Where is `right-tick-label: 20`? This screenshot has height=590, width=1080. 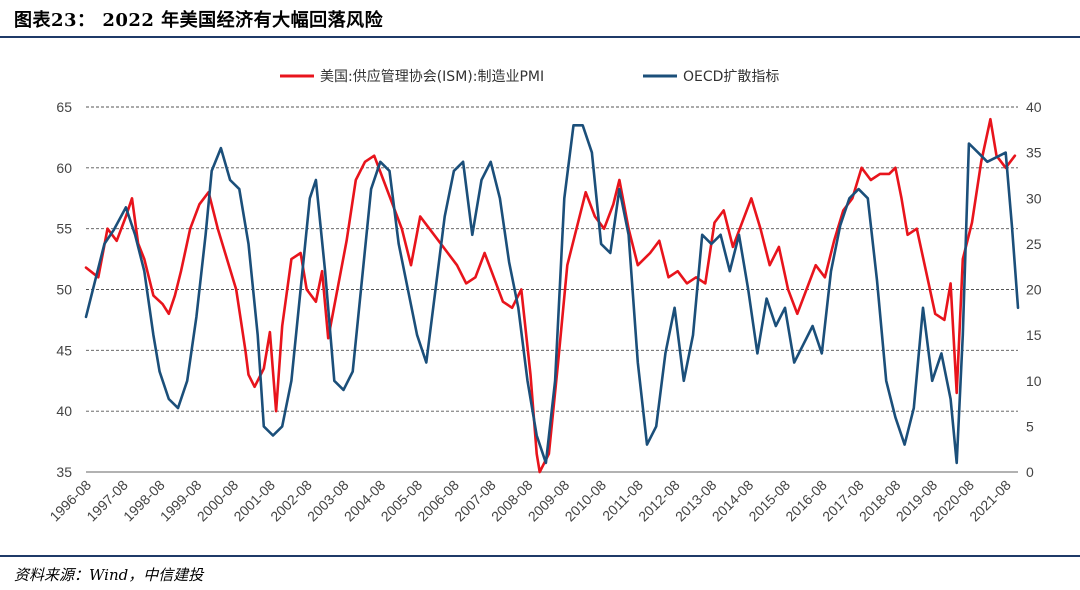 right-tick-label: 20 is located at coordinates (1034, 290).